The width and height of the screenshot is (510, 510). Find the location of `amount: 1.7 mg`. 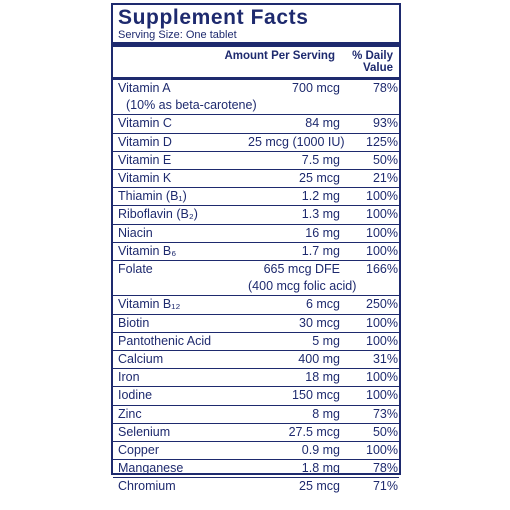

amount: 1.7 mg is located at coordinates (320, 250).